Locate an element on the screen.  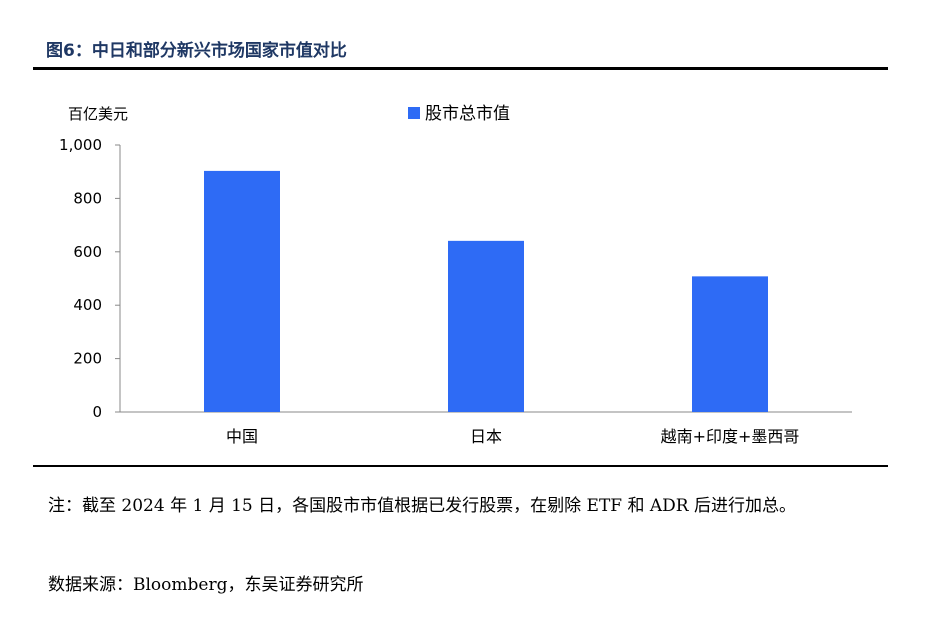
y-tick-label: 800 is located at coordinates (87, 198).